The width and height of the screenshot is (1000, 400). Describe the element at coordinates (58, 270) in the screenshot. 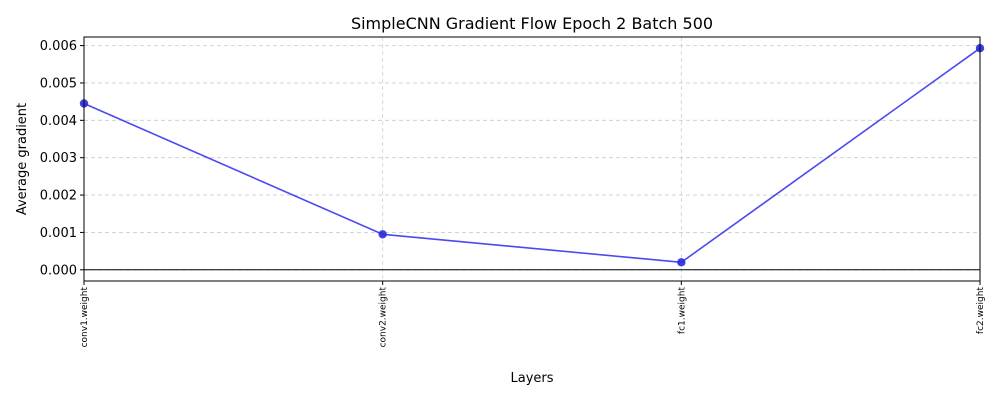

I see `y-tick-label: 0.000` at that location.